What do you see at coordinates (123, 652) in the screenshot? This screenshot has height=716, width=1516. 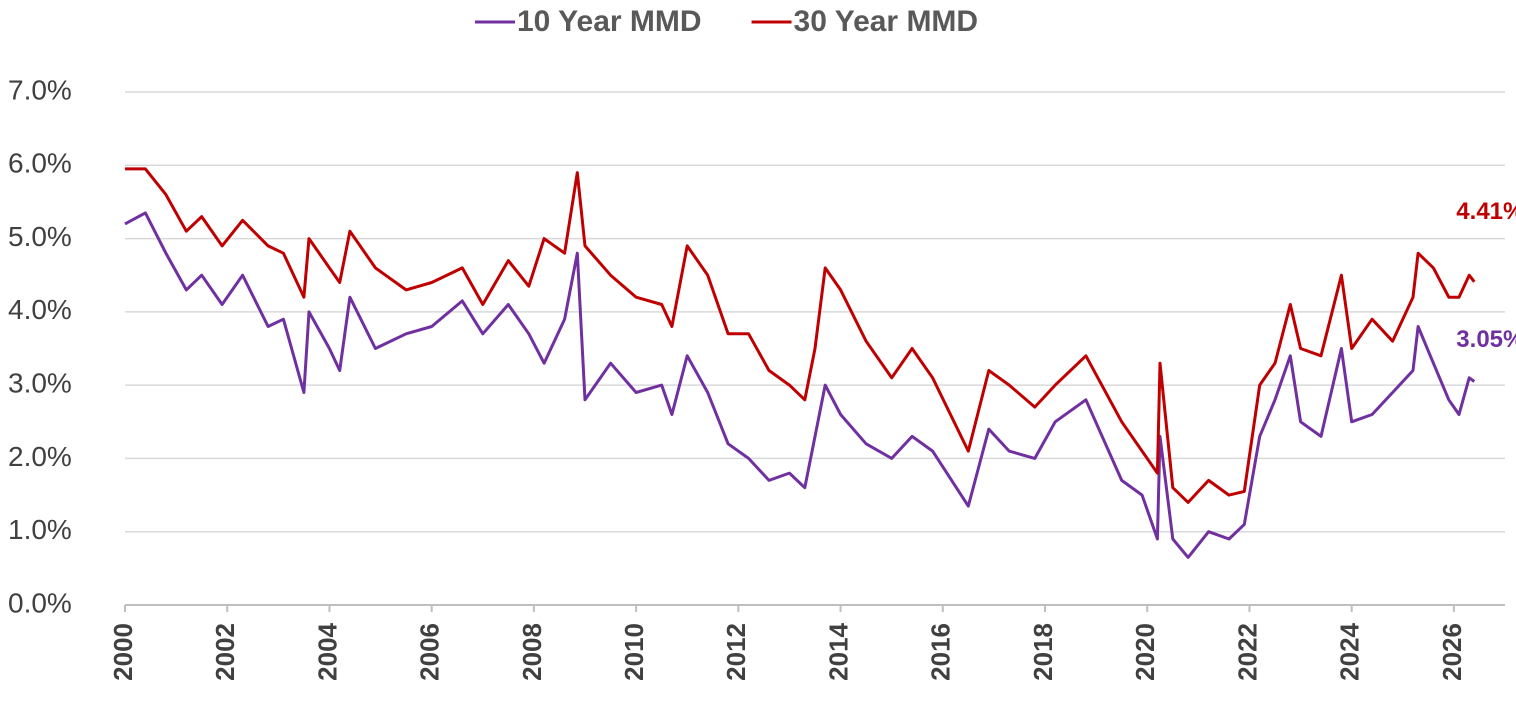 I see `x-tick-label: 2000` at bounding box center [123, 652].